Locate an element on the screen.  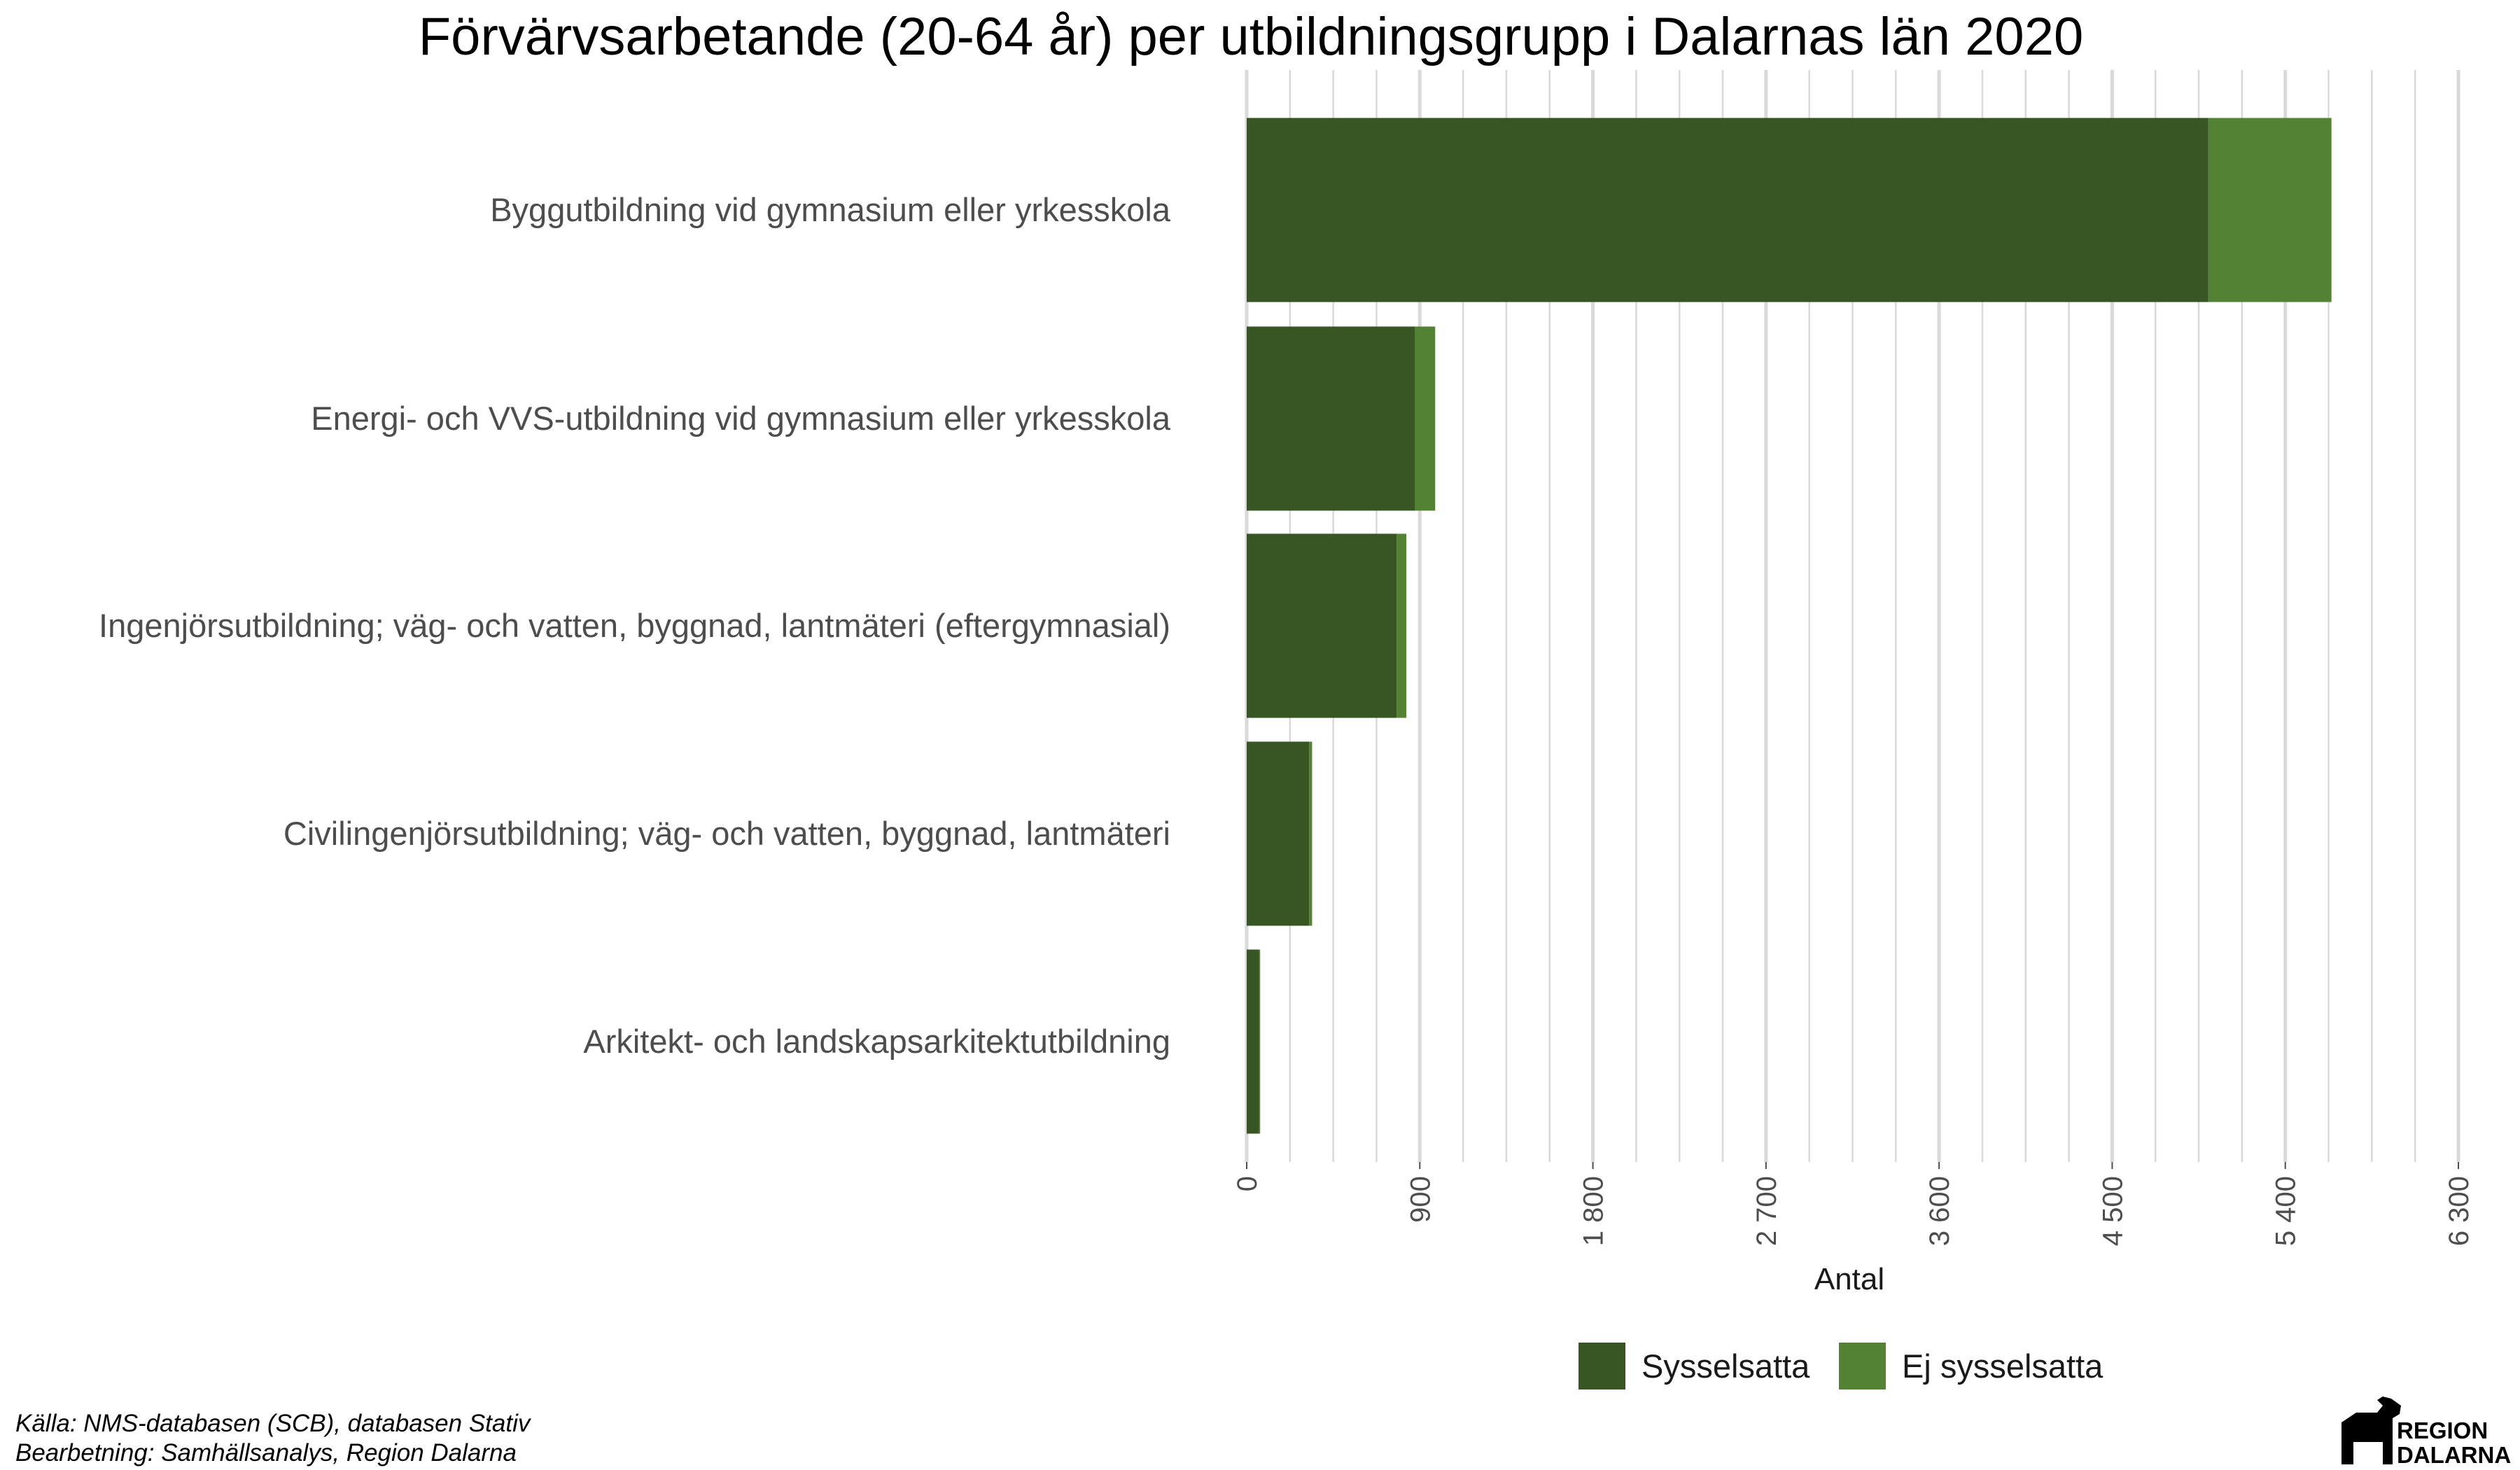
x-tick-label: 6 300 is located at coordinates (2459, 1211).